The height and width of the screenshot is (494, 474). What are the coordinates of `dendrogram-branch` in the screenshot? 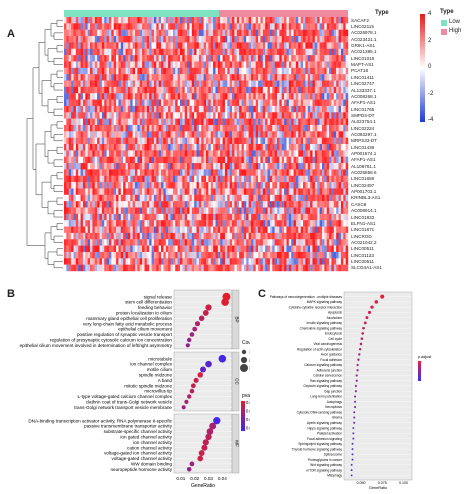 It's located at (52, 55).